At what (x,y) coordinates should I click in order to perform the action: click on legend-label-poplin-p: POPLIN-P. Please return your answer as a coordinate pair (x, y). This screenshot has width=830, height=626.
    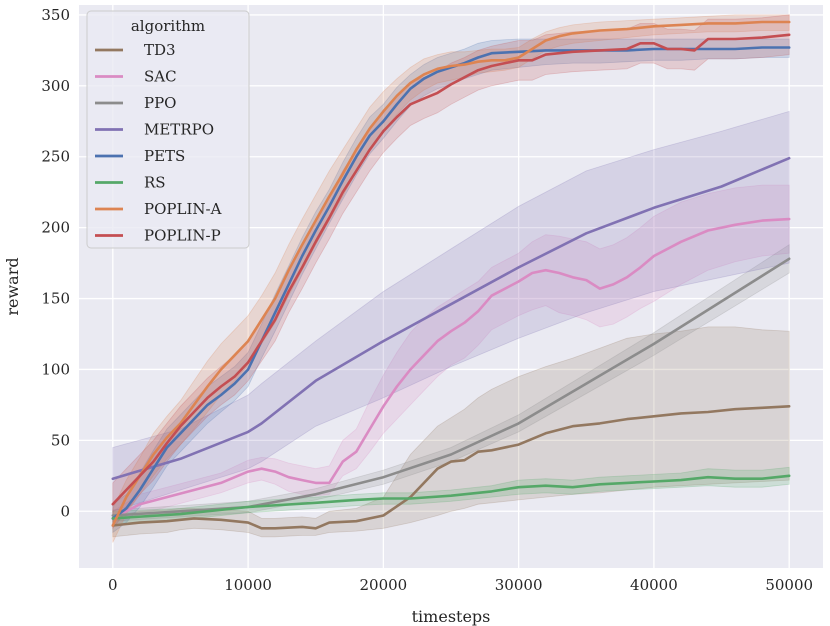
    Looking at the image, I should click on (182, 236).